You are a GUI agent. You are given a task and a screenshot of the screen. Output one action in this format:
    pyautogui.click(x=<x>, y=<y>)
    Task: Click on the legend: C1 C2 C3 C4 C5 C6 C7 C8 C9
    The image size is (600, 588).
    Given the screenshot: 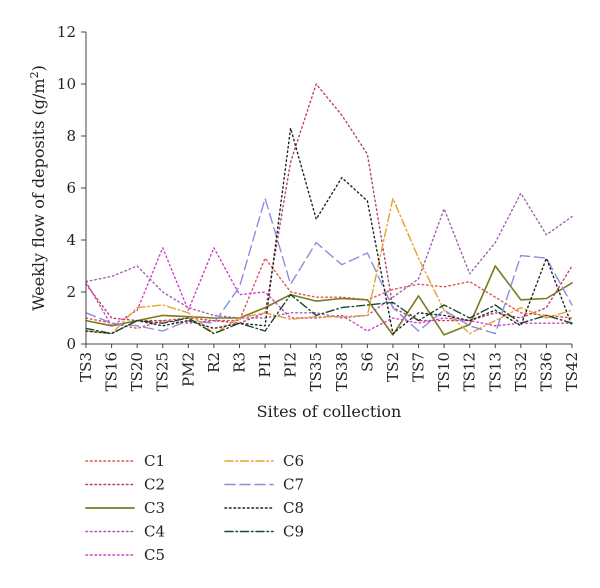 What is the action you would take?
    pyautogui.click(x=194, y=508)
    